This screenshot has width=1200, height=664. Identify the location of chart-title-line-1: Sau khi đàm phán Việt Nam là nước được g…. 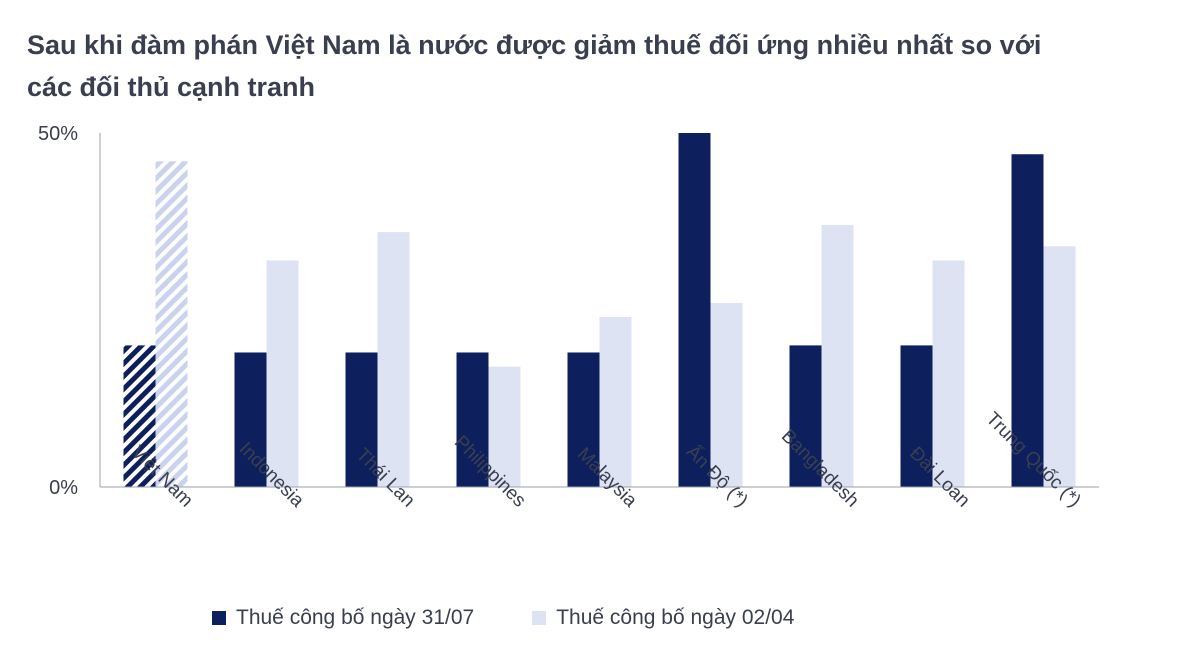
(534, 45).